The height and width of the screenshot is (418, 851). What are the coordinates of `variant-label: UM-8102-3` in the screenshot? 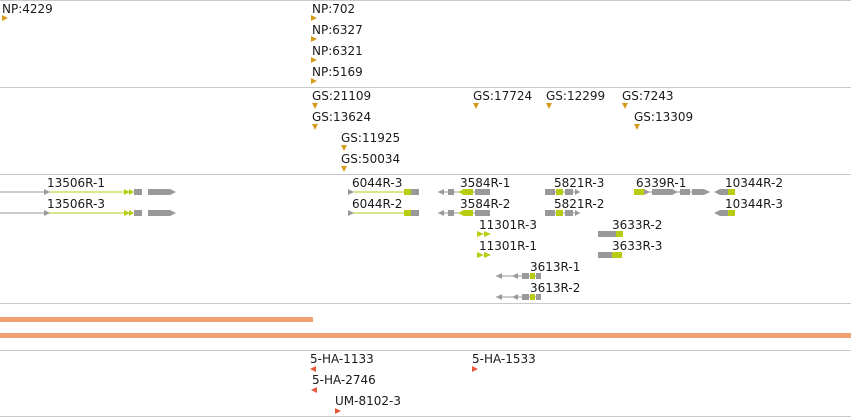 It's located at (368, 401).